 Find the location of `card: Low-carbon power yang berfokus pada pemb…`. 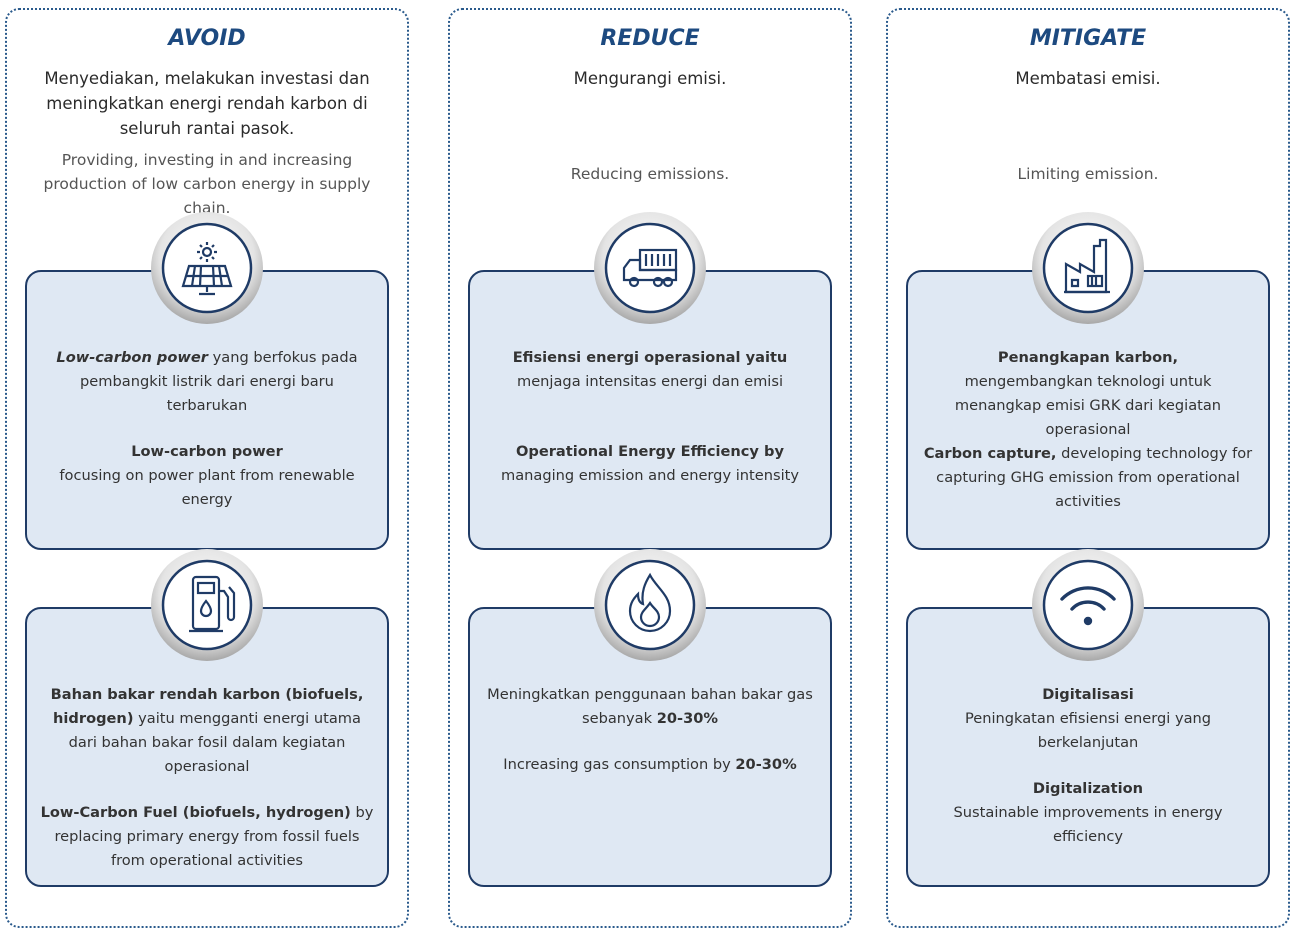

card: Low-carbon power yang berfokus pada pemb… is located at coordinates (207, 381).